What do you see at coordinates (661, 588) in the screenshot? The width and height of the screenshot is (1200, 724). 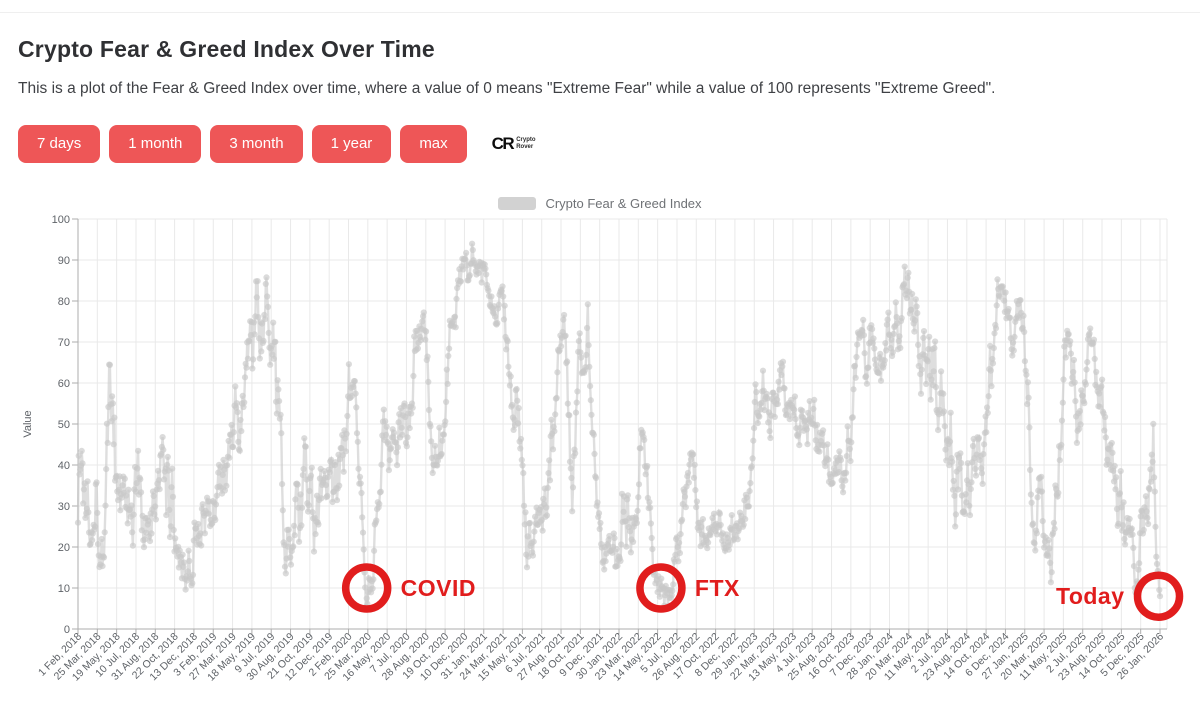 I see `annotation-circle-ftx` at bounding box center [661, 588].